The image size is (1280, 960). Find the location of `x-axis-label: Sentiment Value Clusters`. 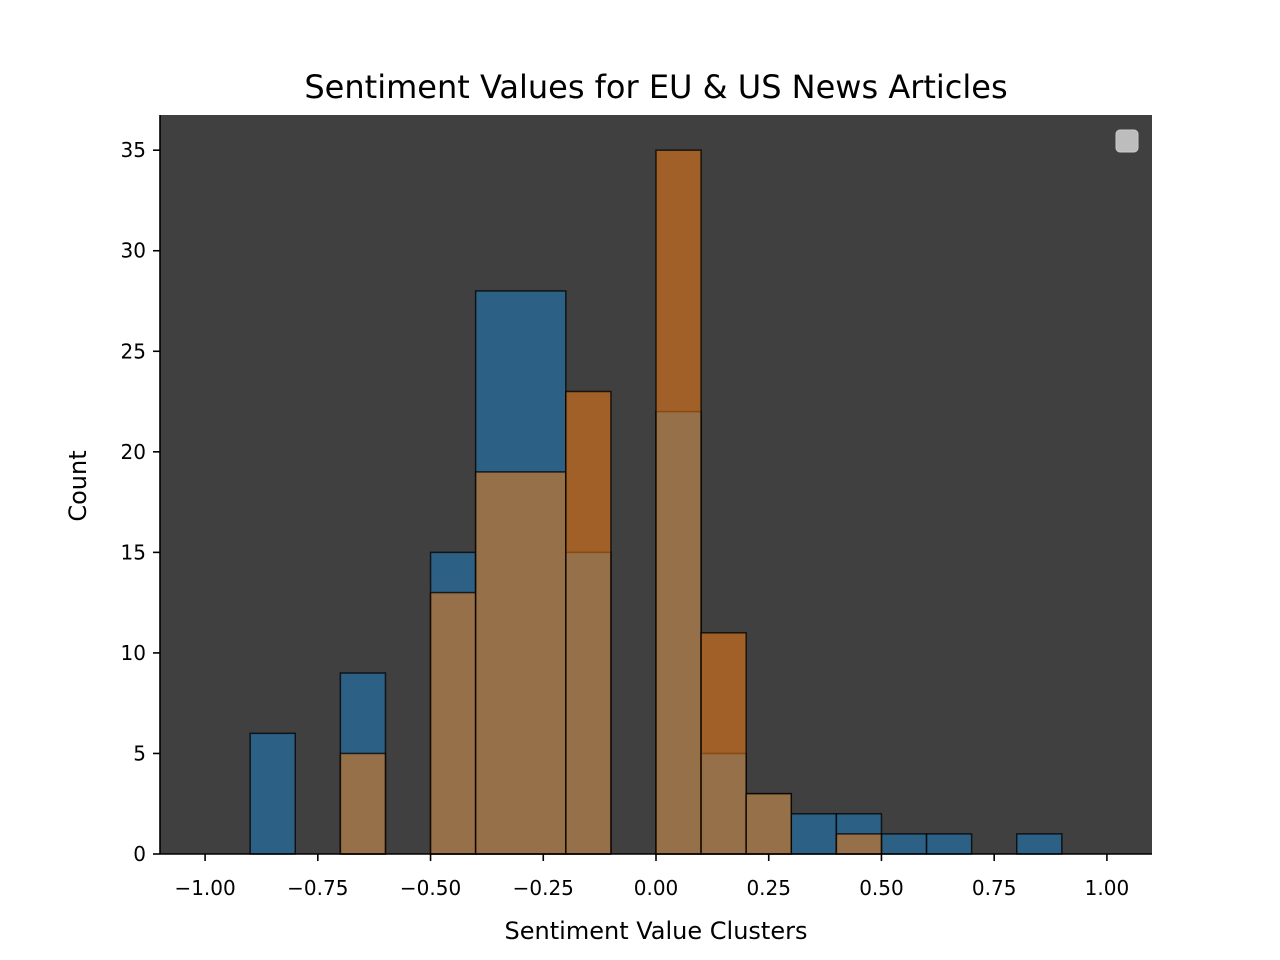

x-axis-label: Sentiment Value Clusters is located at coordinates (656, 931).